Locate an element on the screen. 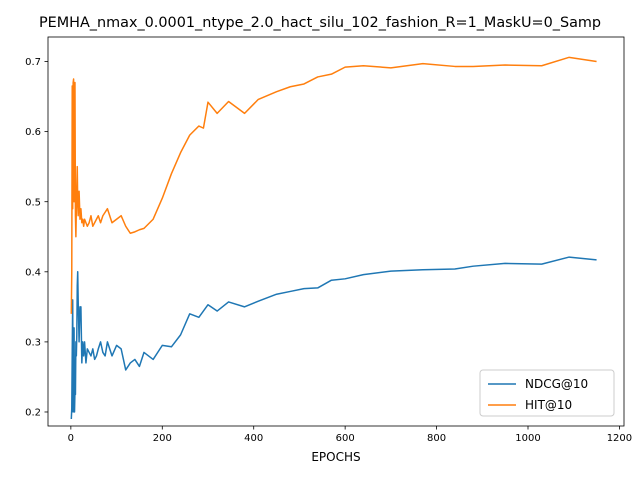 The image size is (640, 480). x-tick-label: 1200 is located at coordinates (619, 438).